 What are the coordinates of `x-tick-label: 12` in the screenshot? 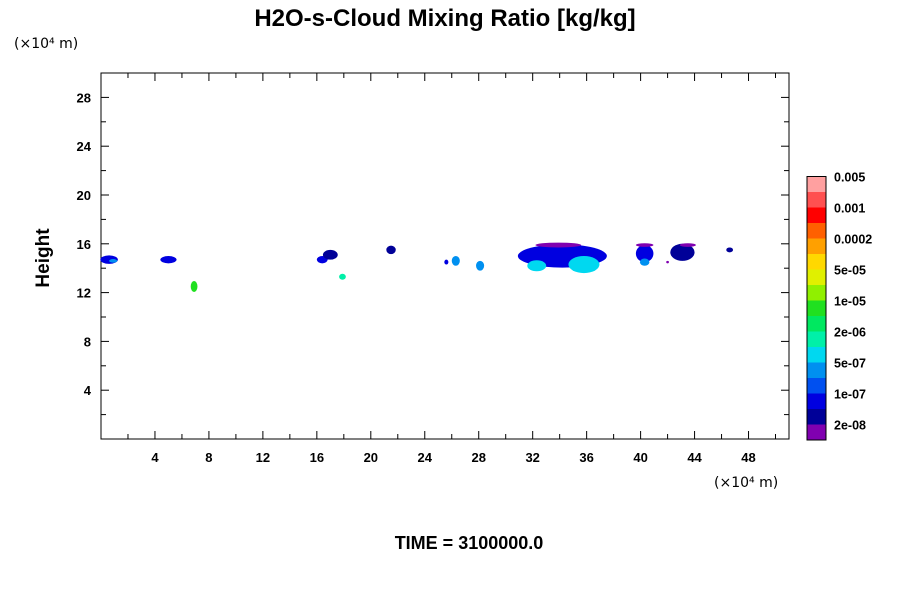 It's located at (263, 457).